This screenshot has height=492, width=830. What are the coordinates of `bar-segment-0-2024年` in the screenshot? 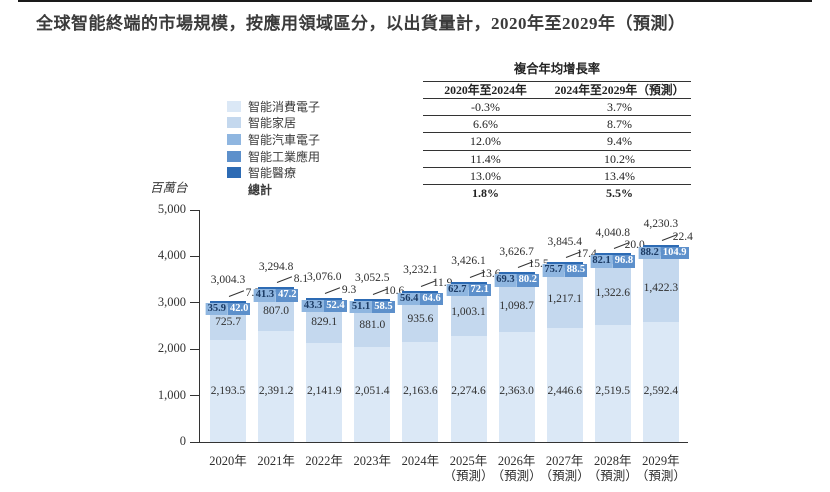 It's located at (420, 391).